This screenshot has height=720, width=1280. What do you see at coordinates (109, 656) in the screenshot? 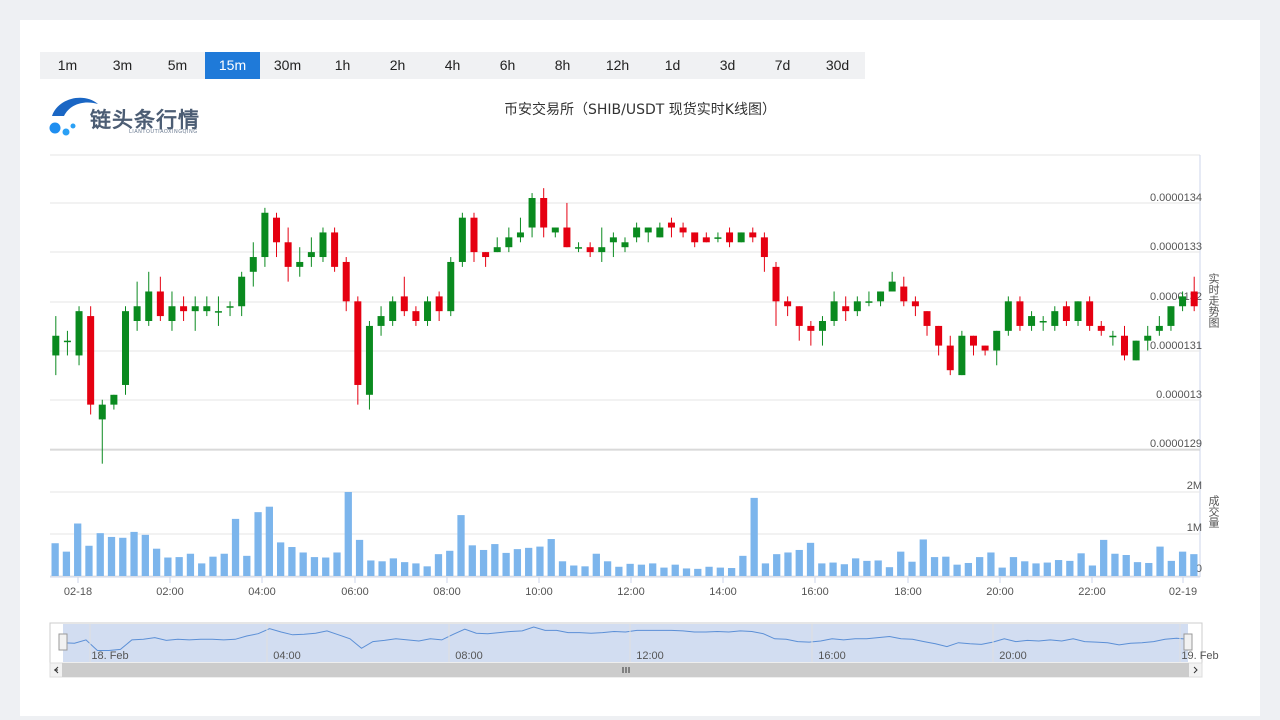
I see `navigator-tick-label: 18. Feb` at bounding box center [109, 656].